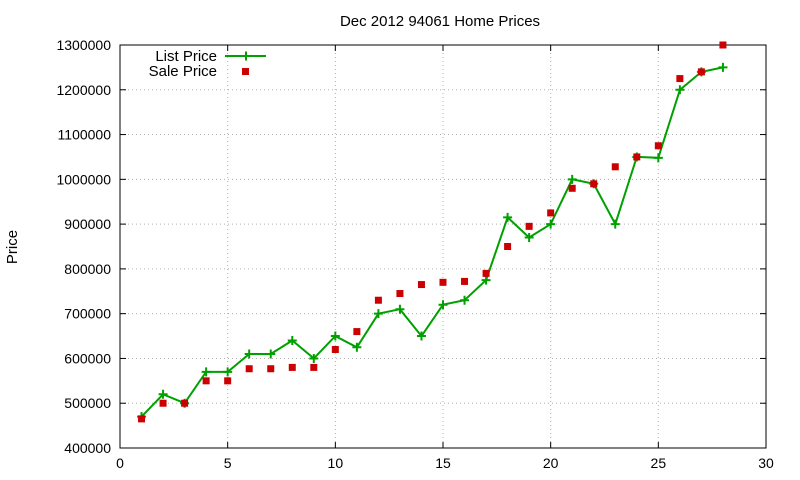 The width and height of the screenshot is (800, 480). Describe the element at coordinates (83, 179) in the screenshot. I see `y-tick-label: 1000000` at that location.